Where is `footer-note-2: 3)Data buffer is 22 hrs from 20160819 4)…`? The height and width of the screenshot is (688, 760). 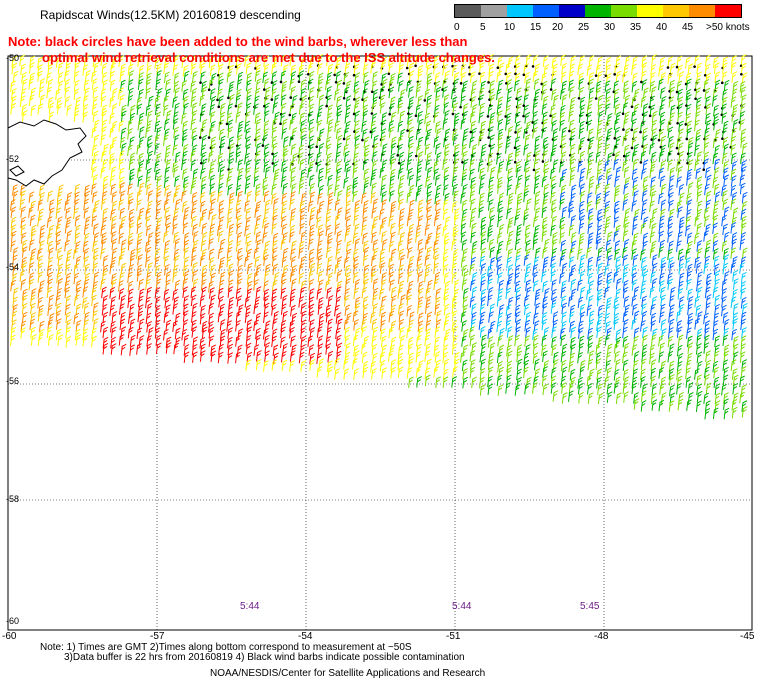 footer-note-2: 3)Data buffer is 22 hrs from 20160819 4)… is located at coordinates (264, 657).